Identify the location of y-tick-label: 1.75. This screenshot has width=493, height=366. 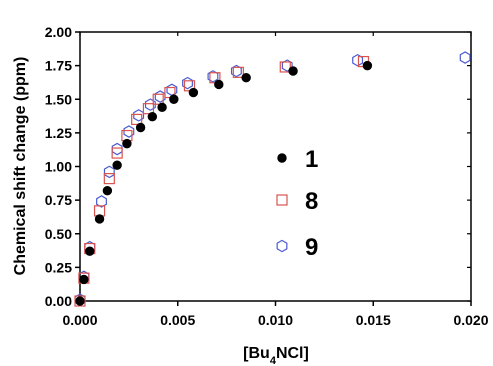
(58, 66).